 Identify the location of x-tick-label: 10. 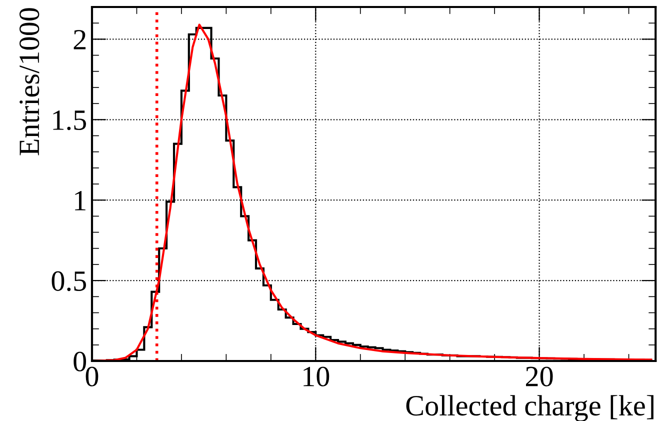
(317, 376).